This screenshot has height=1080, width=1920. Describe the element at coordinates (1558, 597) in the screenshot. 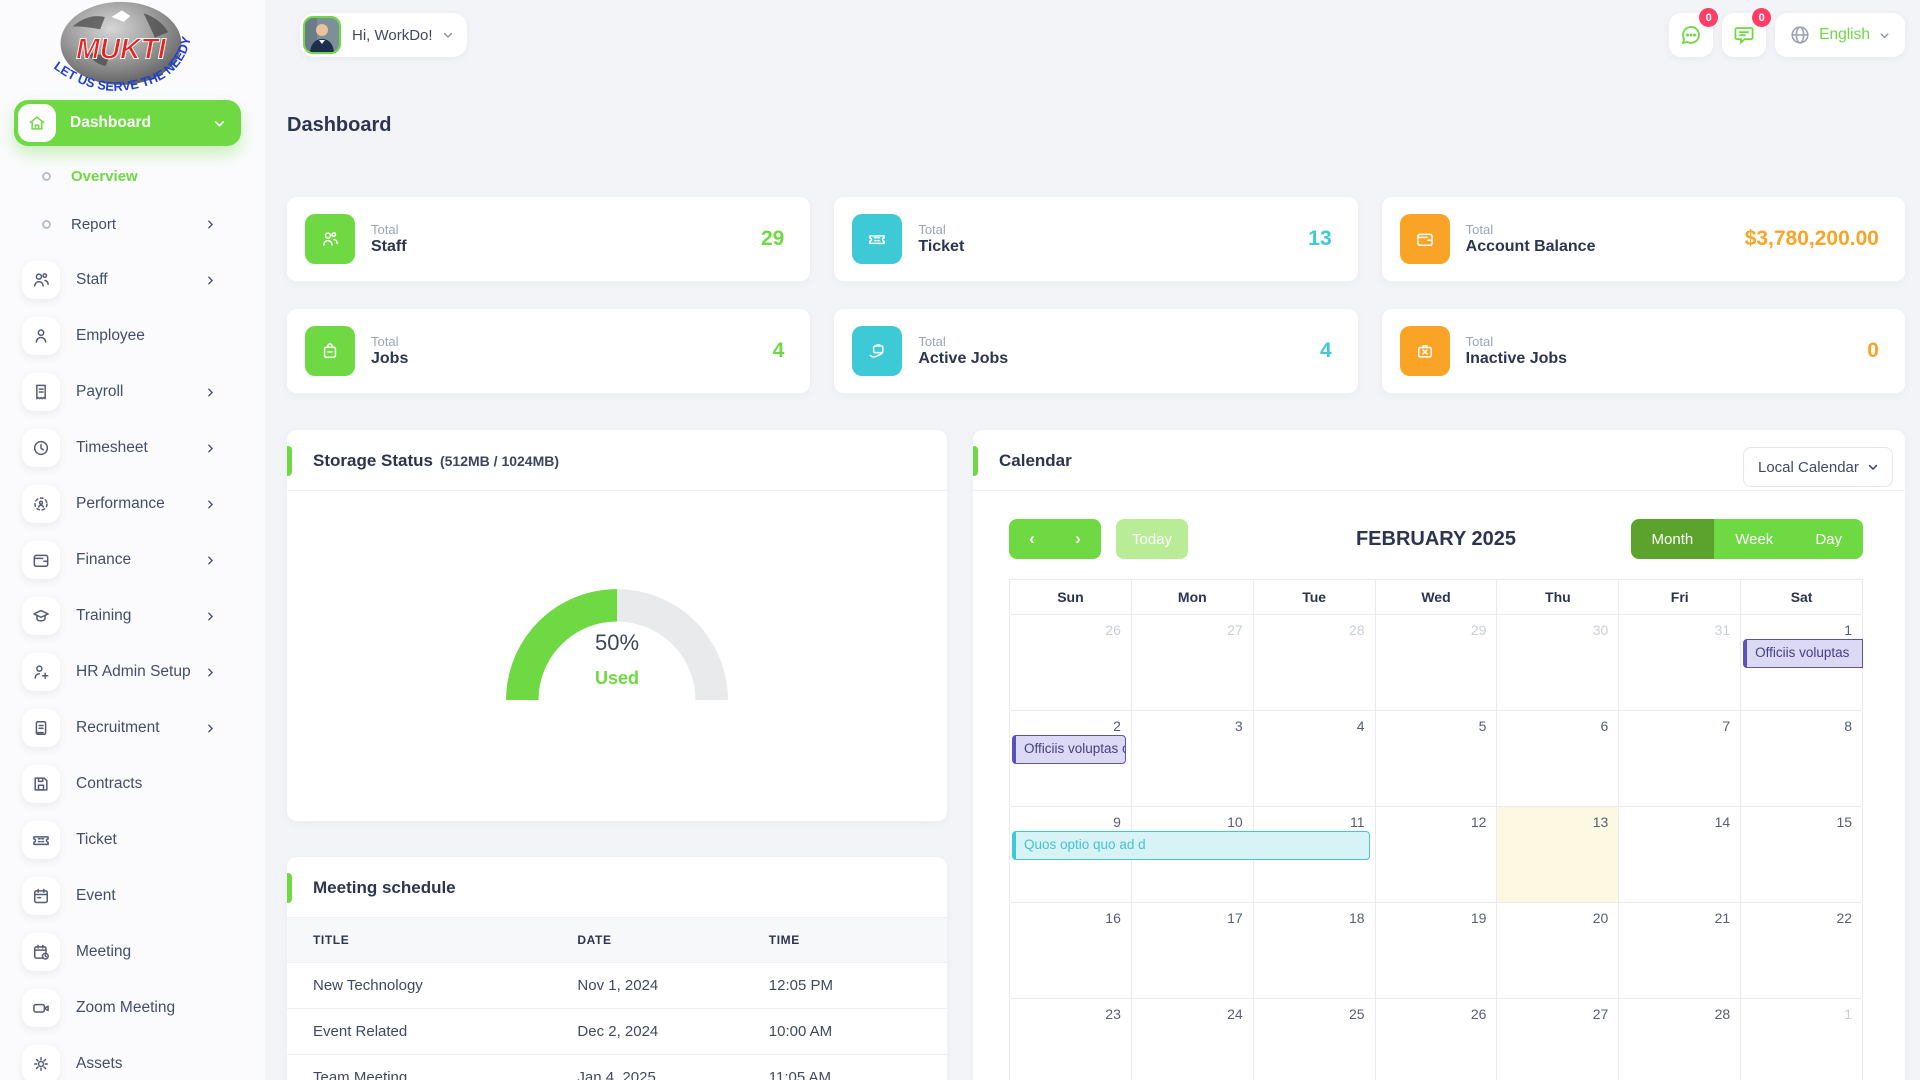

I see `calendar-dow-thu: Thu` at that location.